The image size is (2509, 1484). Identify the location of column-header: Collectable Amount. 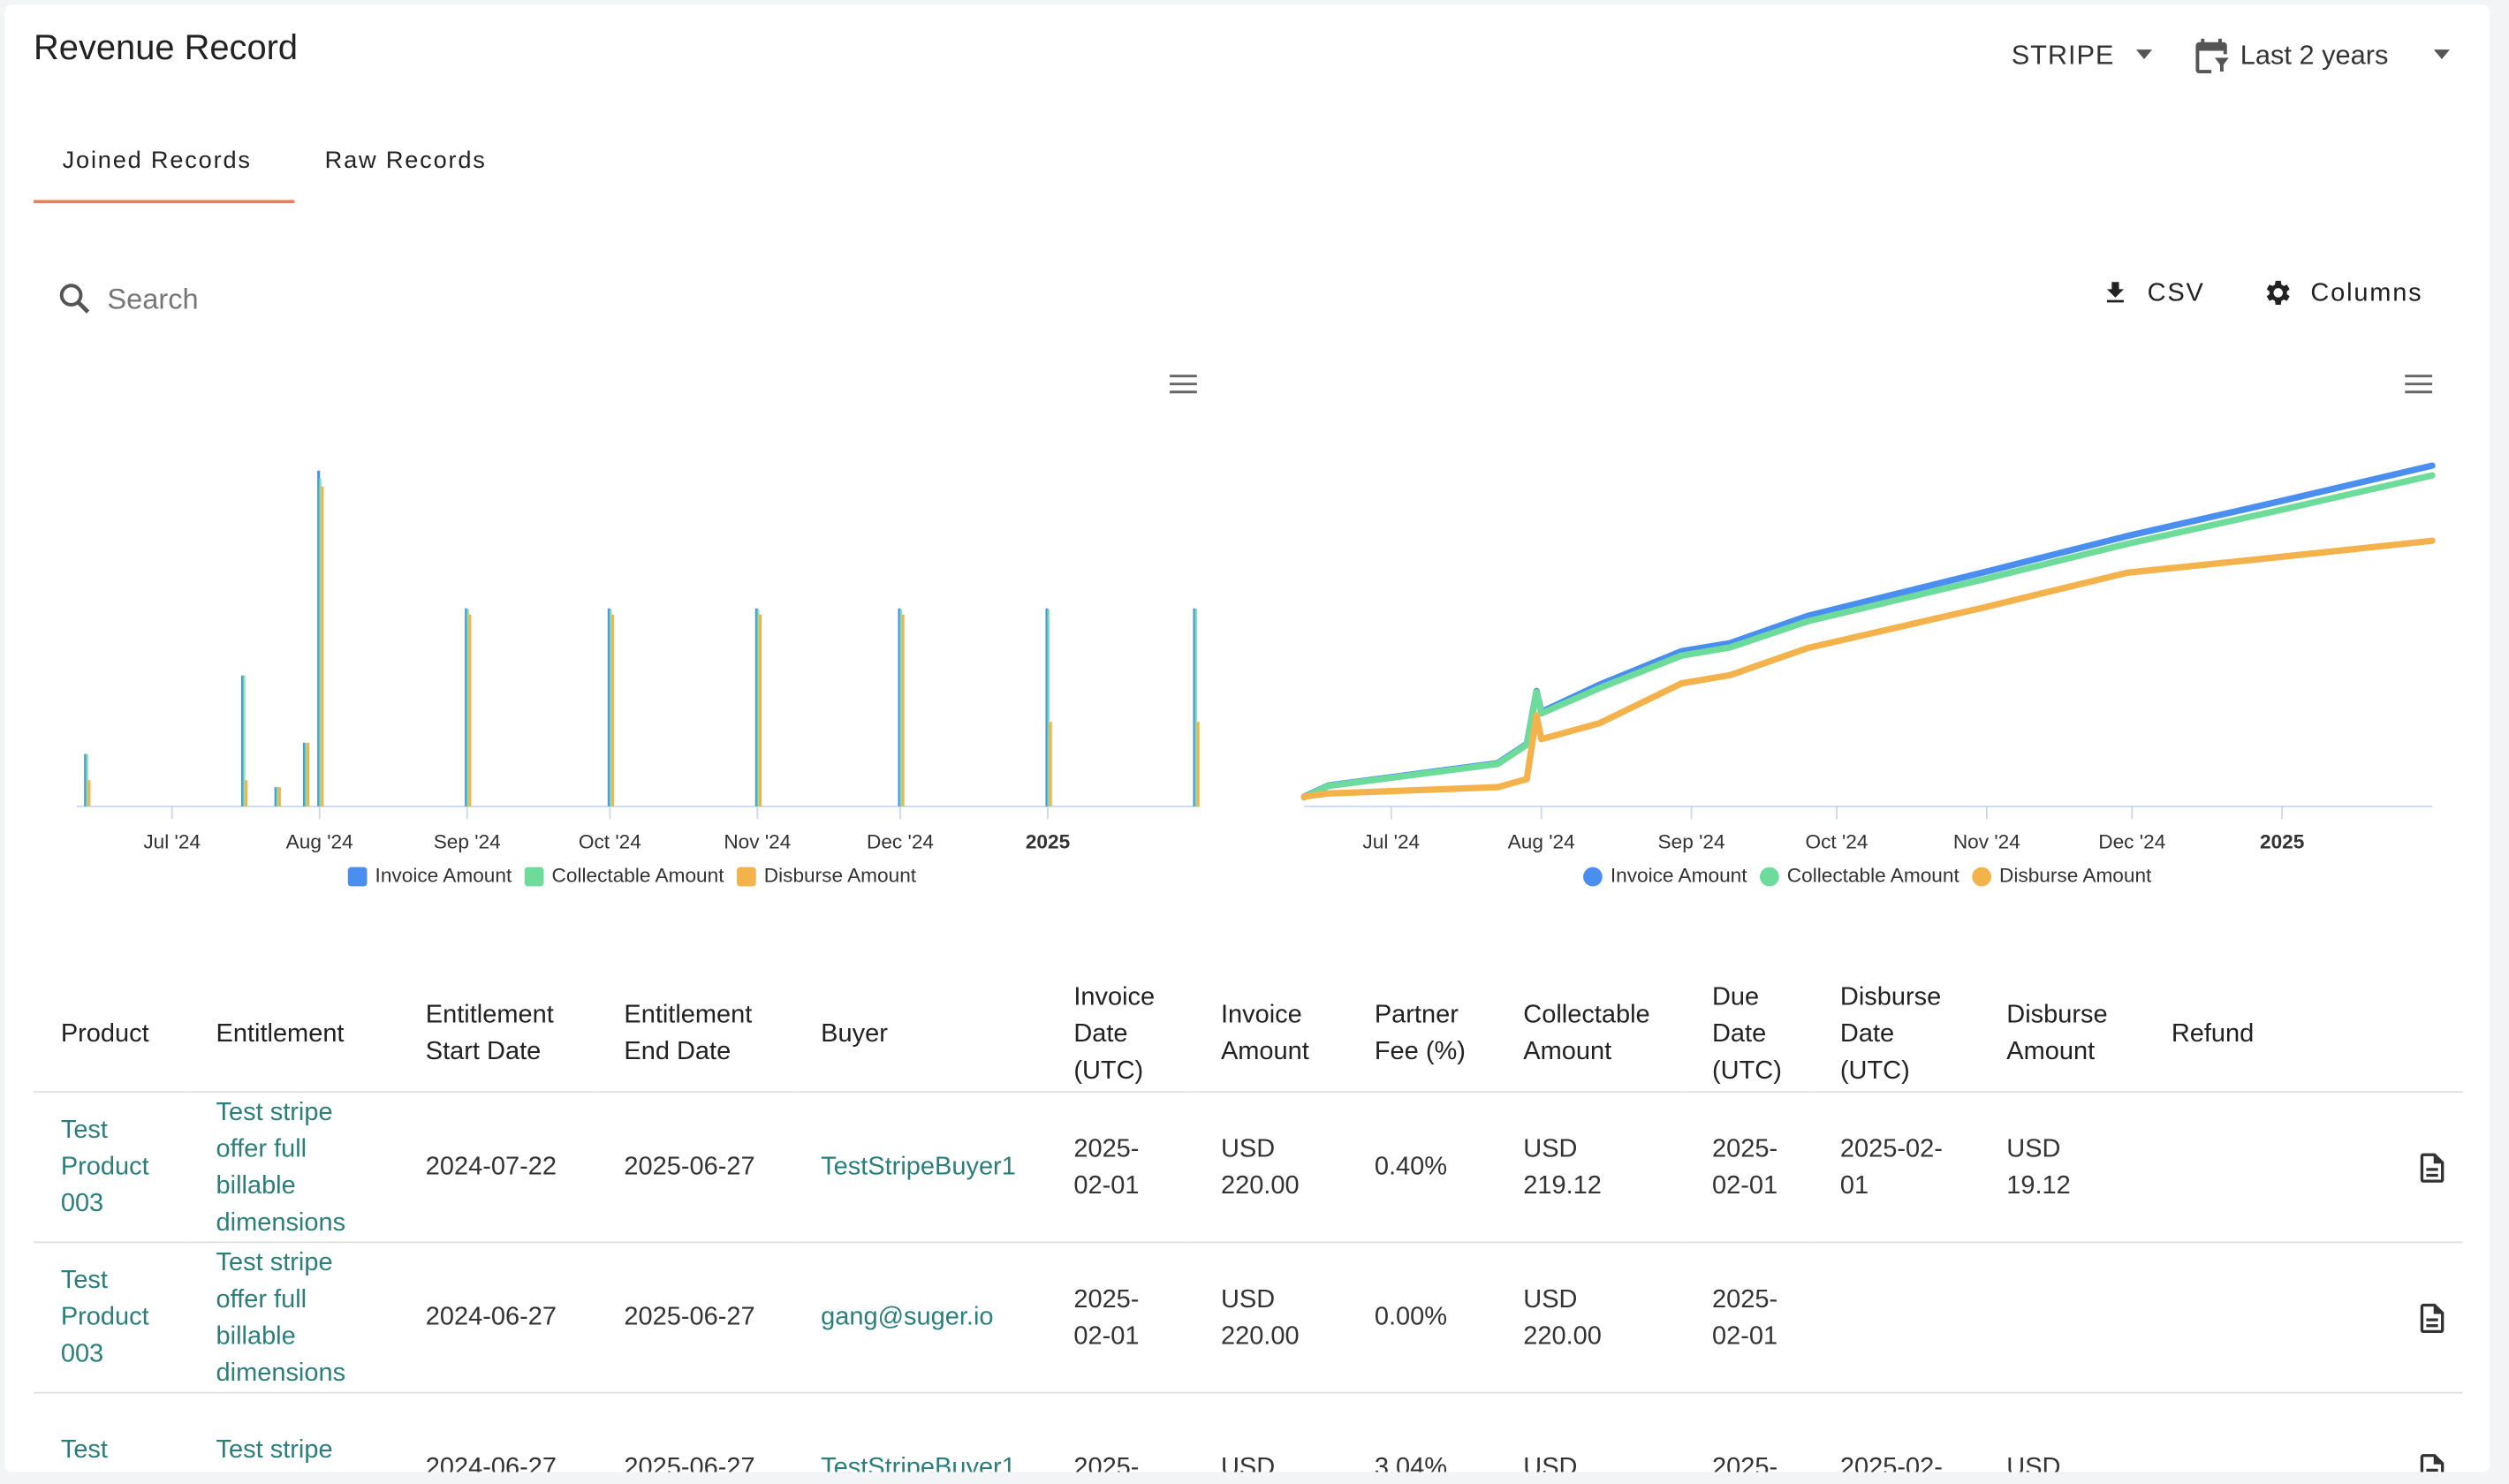
(1591, 1034).